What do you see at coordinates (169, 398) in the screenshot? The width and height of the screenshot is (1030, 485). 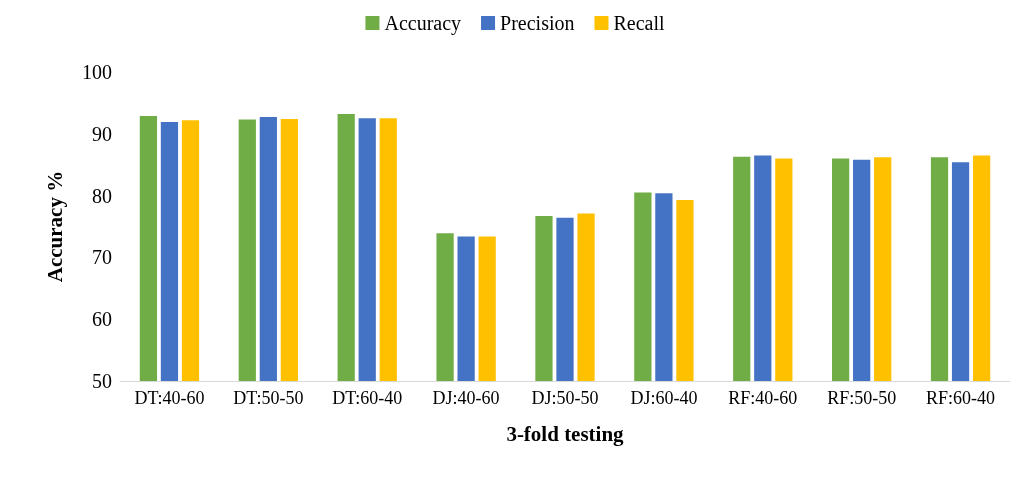 I see `x-tick-label: DT:40-60` at bounding box center [169, 398].